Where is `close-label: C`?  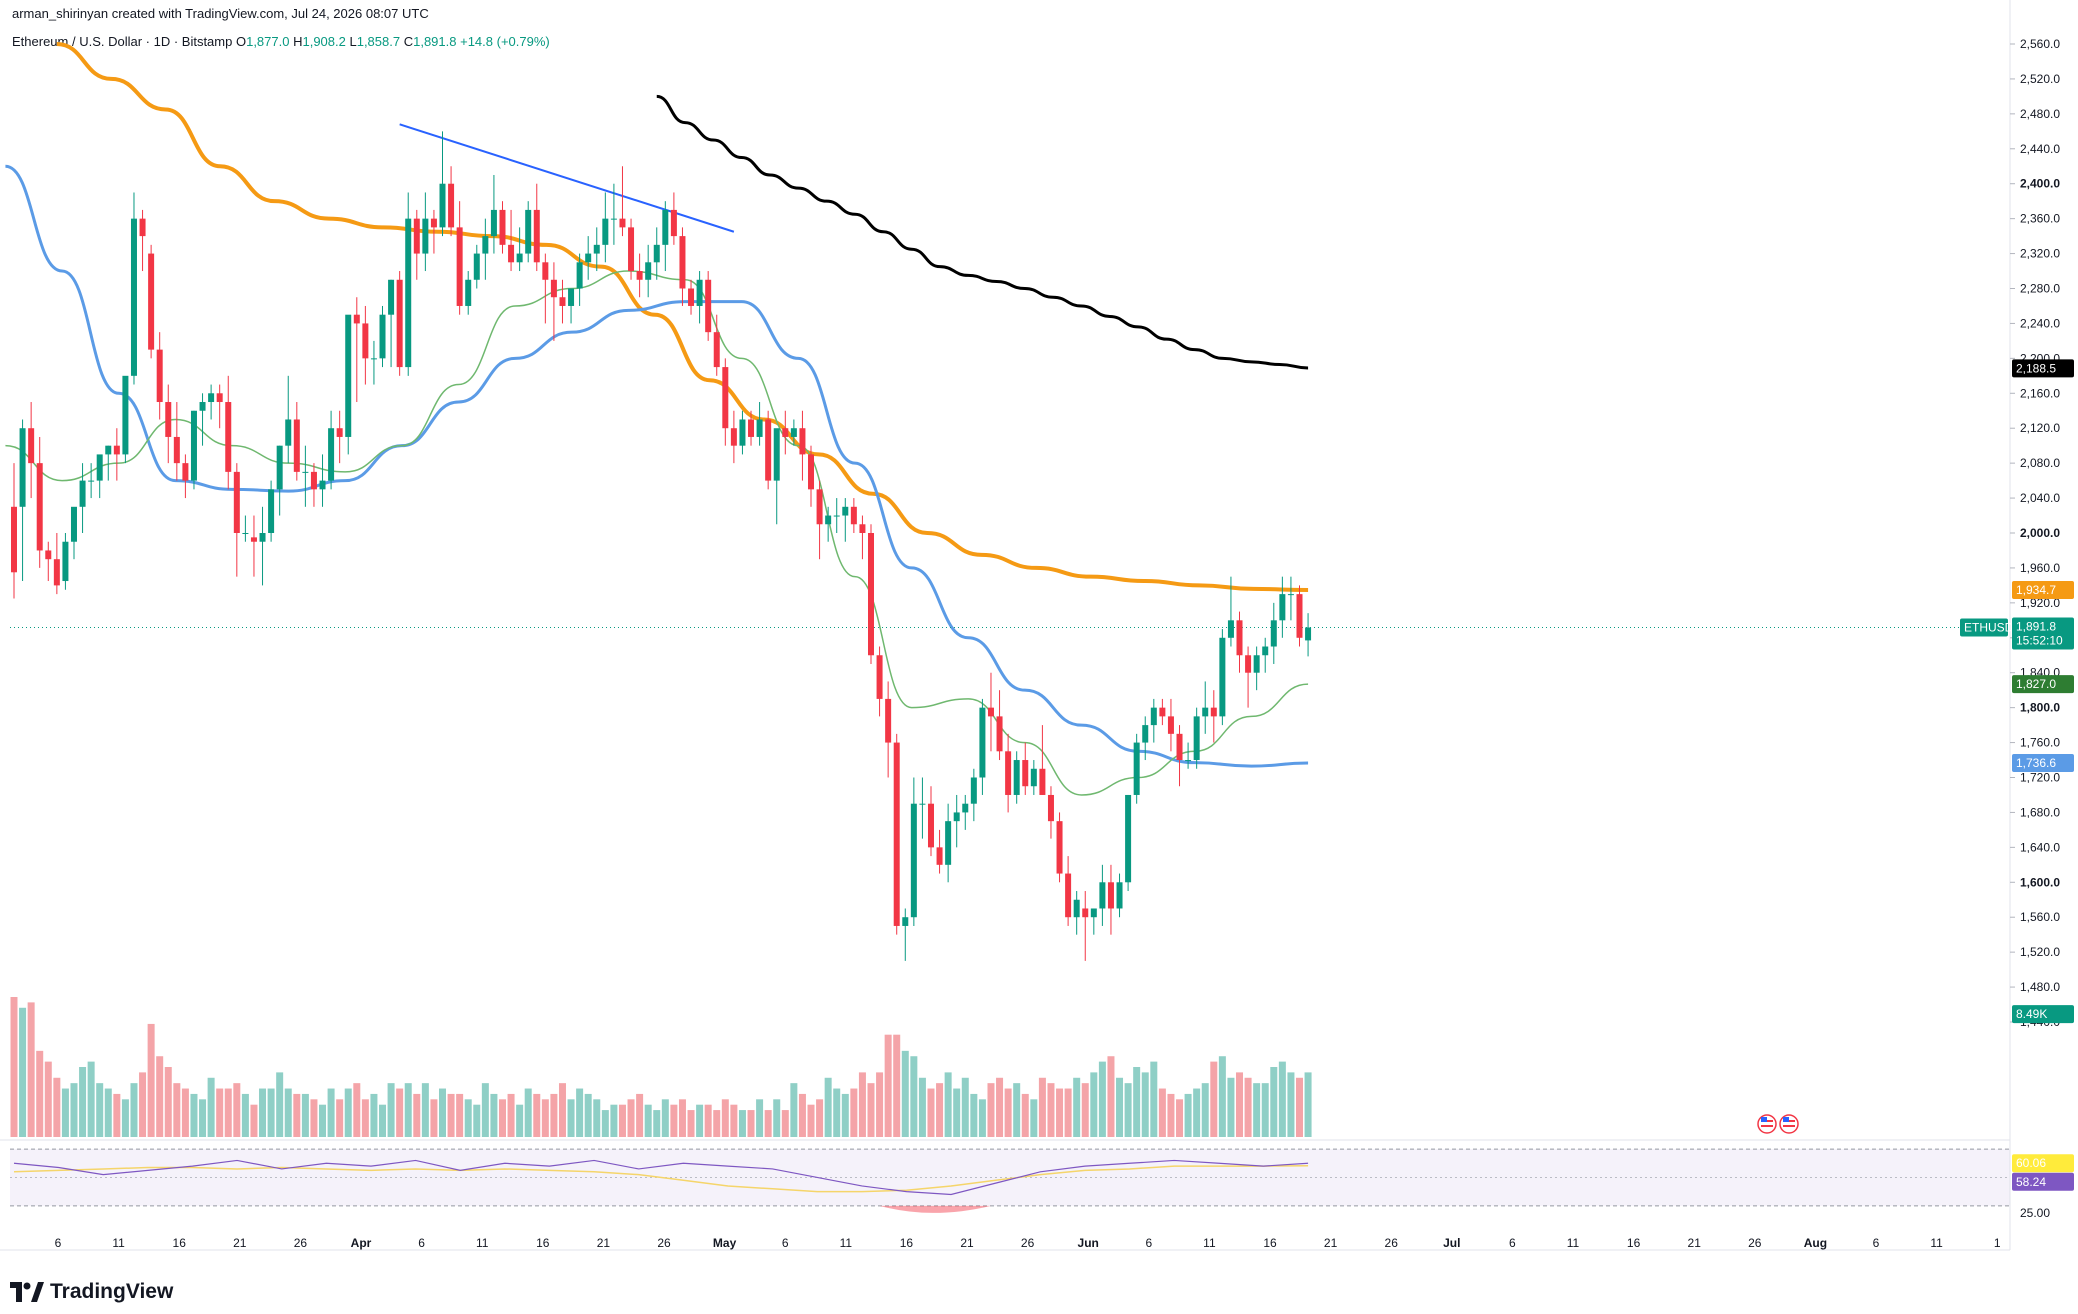 close-label: C is located at coordinates (408, 41).